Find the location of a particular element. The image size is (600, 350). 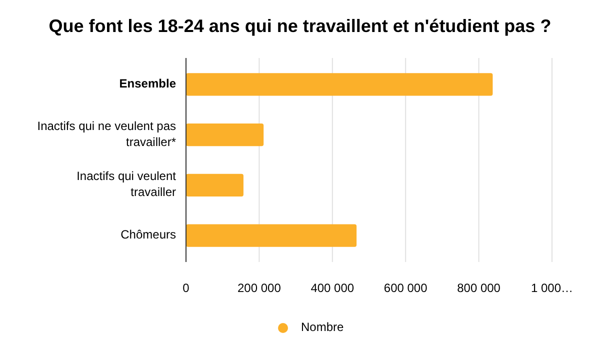

x-tick-label: 600 000 is located at coordinates (406, 288).